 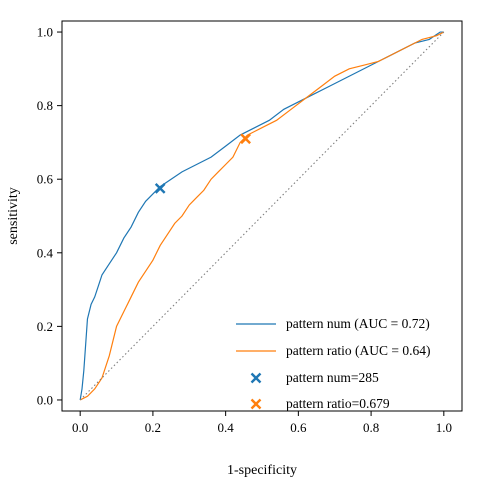 I want to click on y-axis-label: sensitivity, so click(x=13, y=216).